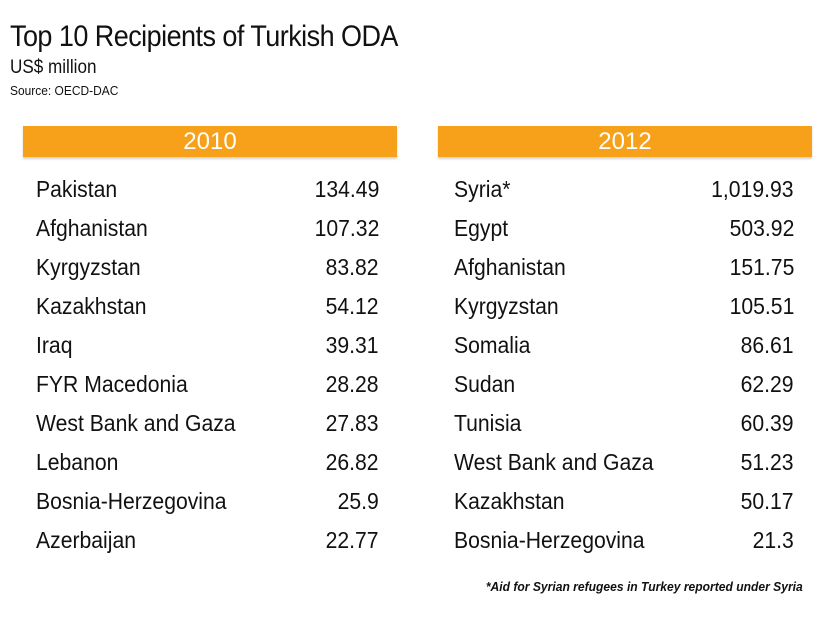 The width and height of the screenshot is (834, 626). What do you see at coordinates (625, 141) in the screenshot?
I see `table-2012-header: 2012` at bounding box center [625, 141].